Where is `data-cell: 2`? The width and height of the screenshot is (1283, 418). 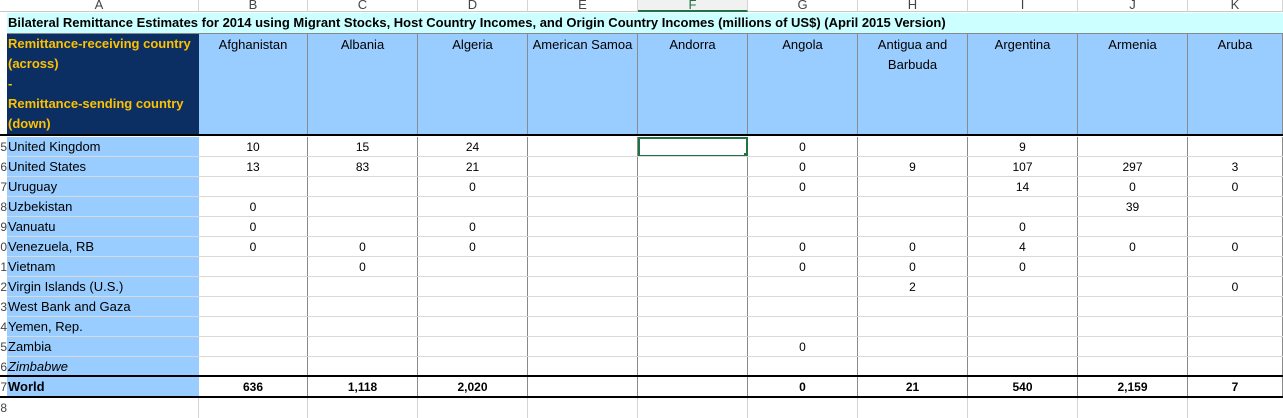 data-cell: 2 is located at coordinates (913, 287).